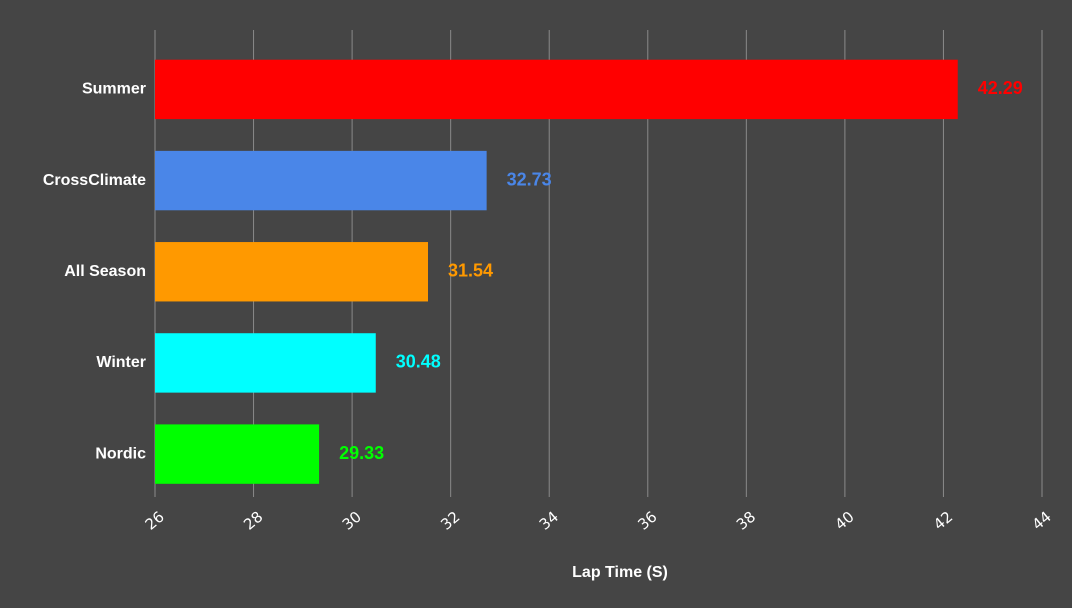 Image resolution: width=1072 pixels, height=608 pixels. Describe the element at coordinates (321, 180) in the screenshot. I see `bar-crossclimate` at that location.